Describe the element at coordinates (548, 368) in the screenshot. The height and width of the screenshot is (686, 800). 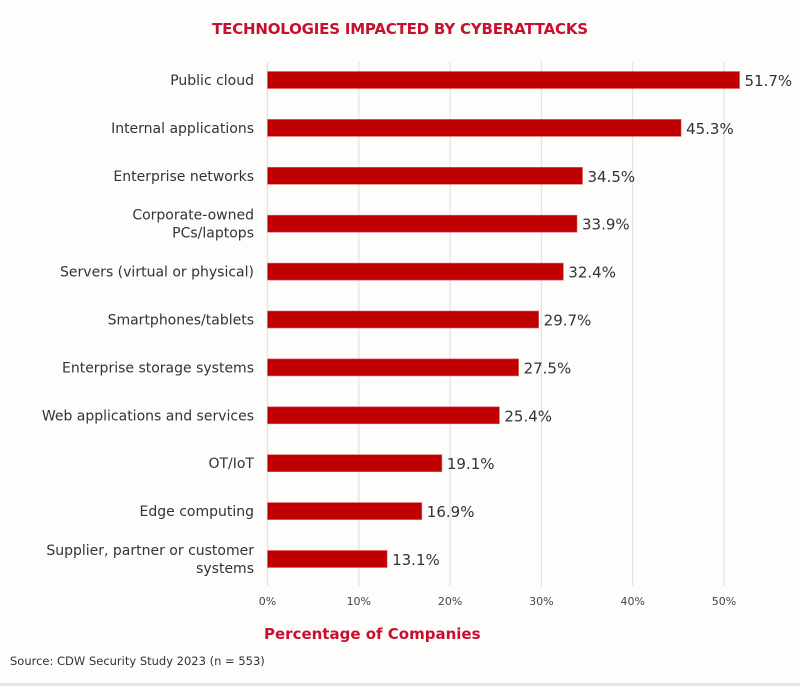
I see `data-label: 27.5%` at that location.